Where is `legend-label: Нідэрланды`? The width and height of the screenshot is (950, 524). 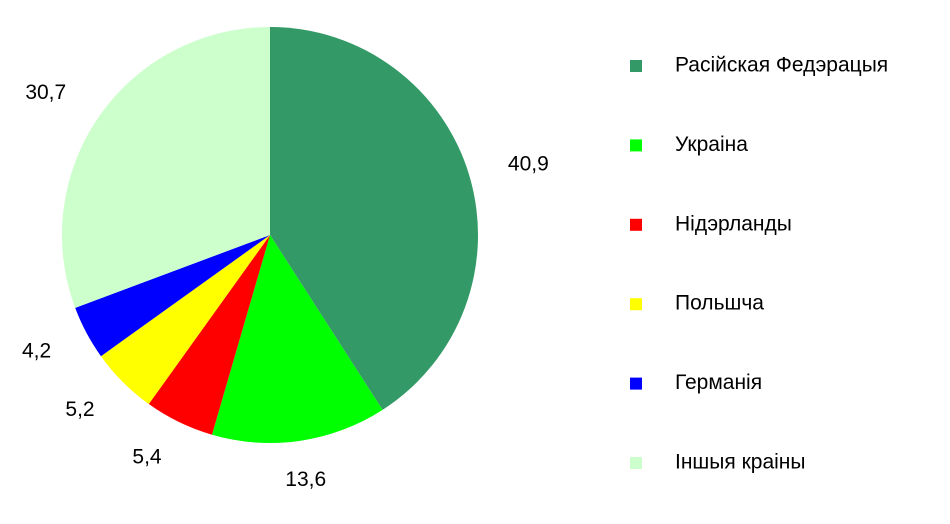
legend-label: Нідэрланды is located at coordinates (733, 223).